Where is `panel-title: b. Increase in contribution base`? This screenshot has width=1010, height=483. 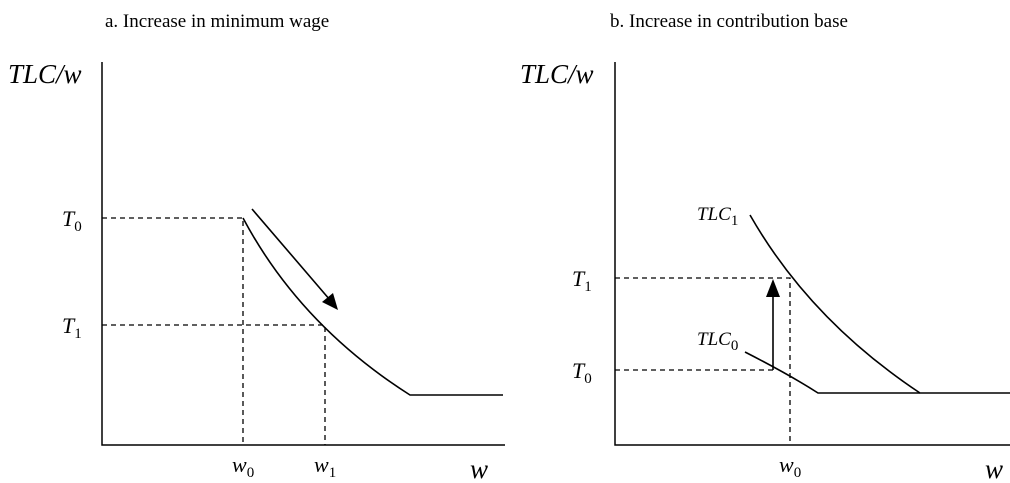
panel-title: b. Increase in contribution base is located at coordinates (729, 21).